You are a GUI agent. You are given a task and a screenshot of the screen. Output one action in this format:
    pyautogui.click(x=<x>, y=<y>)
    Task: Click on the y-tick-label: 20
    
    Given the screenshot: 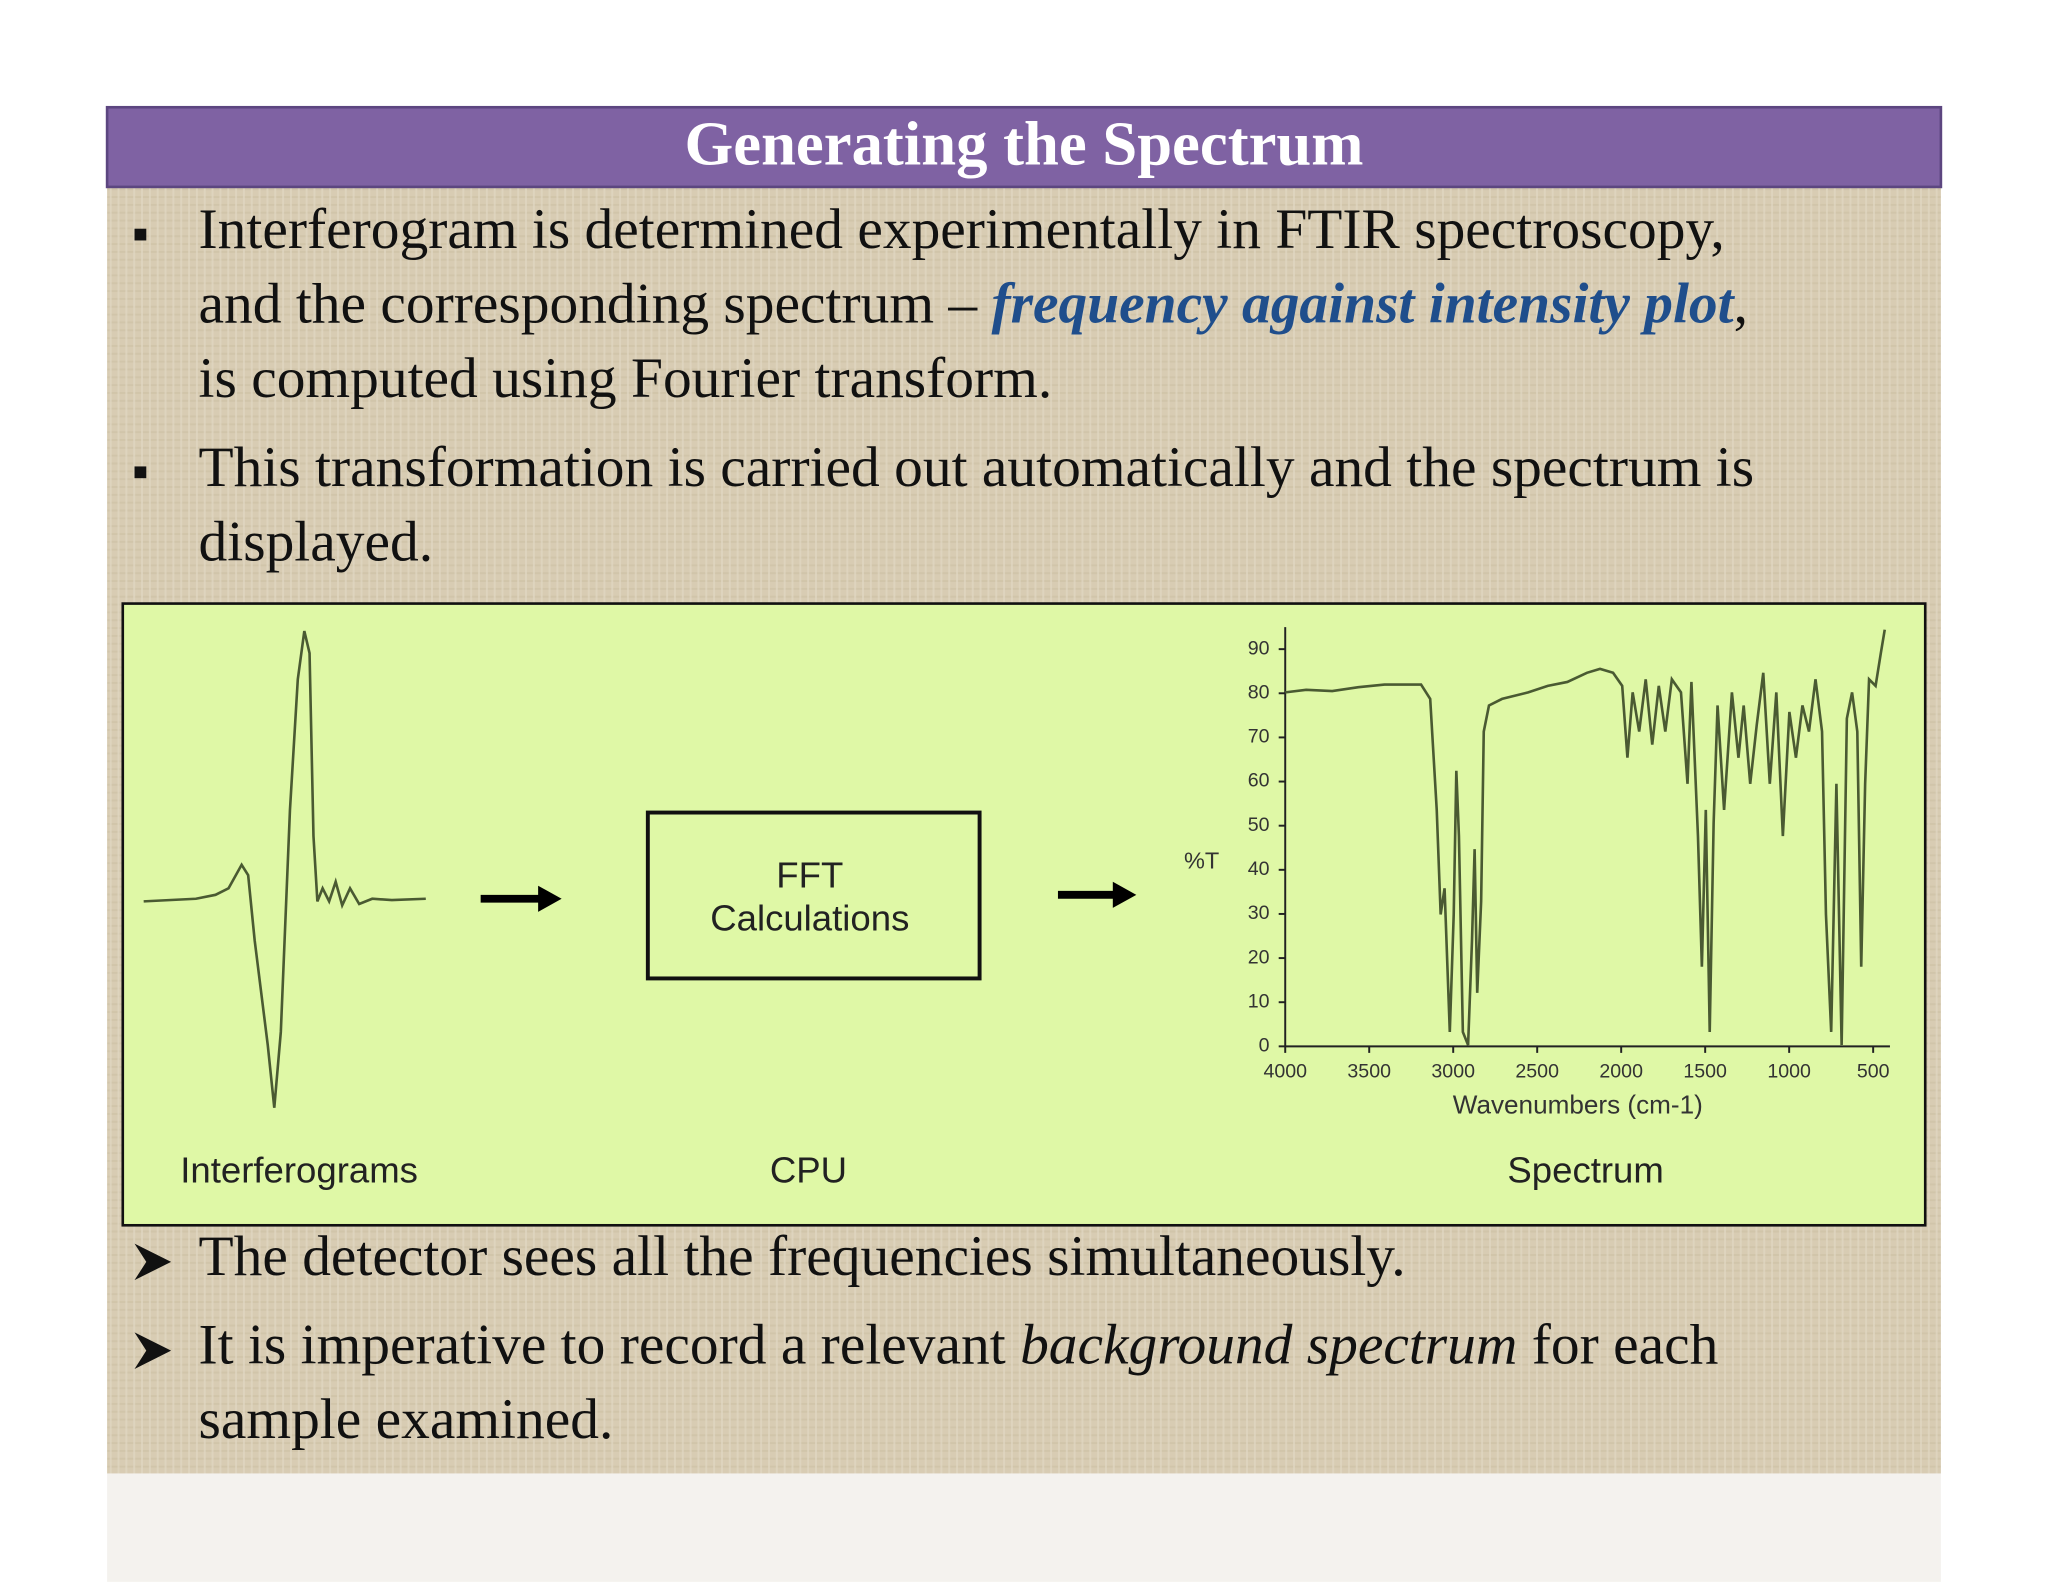 What is the action you would take?
    pyautogui.click(x=1259, y=957)
    